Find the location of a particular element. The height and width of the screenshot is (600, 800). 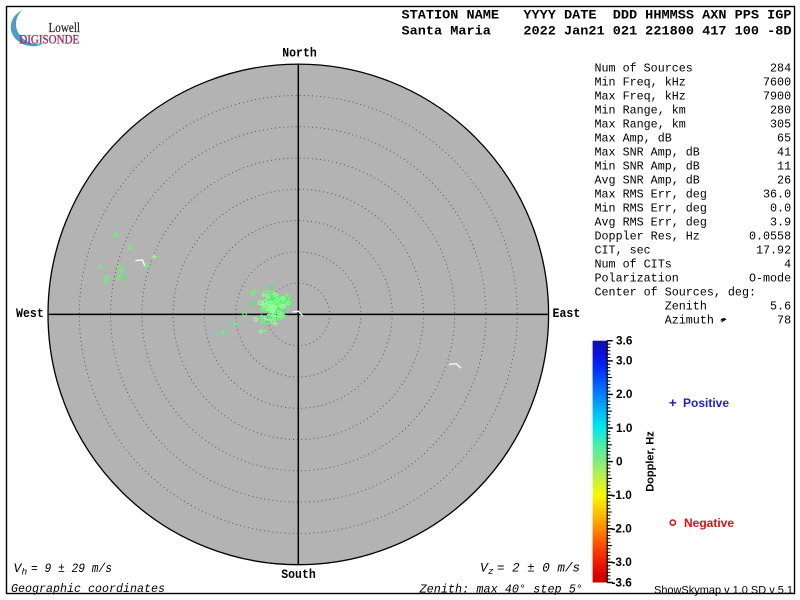

svg-text: West is located at coordinates (30, 313).